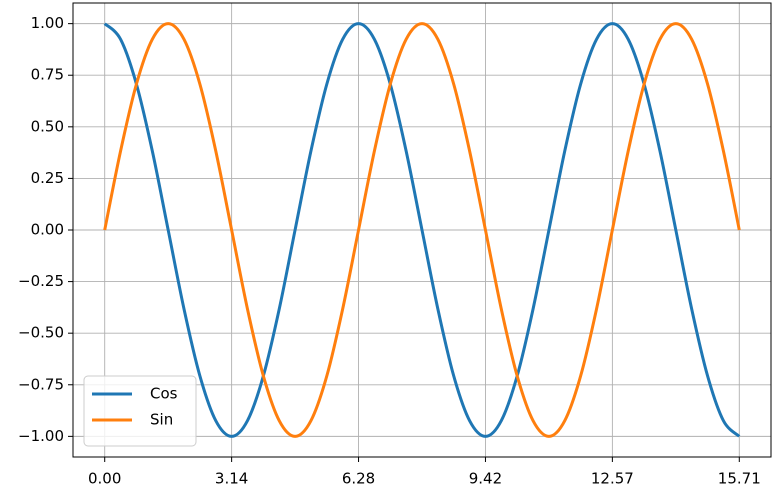  Describe the element at coordinates (47, 230) in the screenshot. I see `y-tick-label: 0.00` at that location.